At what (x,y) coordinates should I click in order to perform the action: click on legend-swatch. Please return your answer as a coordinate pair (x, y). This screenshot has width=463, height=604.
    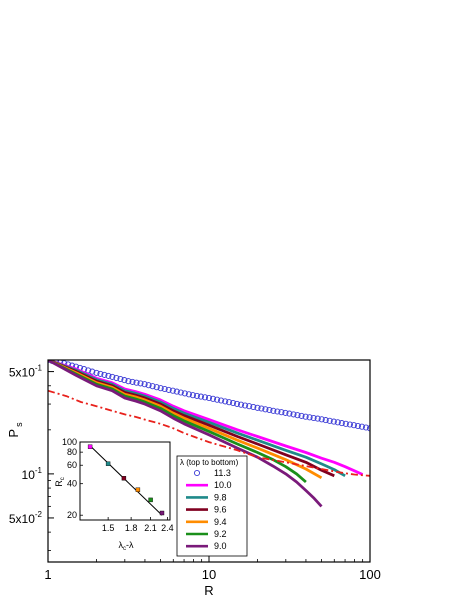
    Looking at the image, I should click on (197, 473).